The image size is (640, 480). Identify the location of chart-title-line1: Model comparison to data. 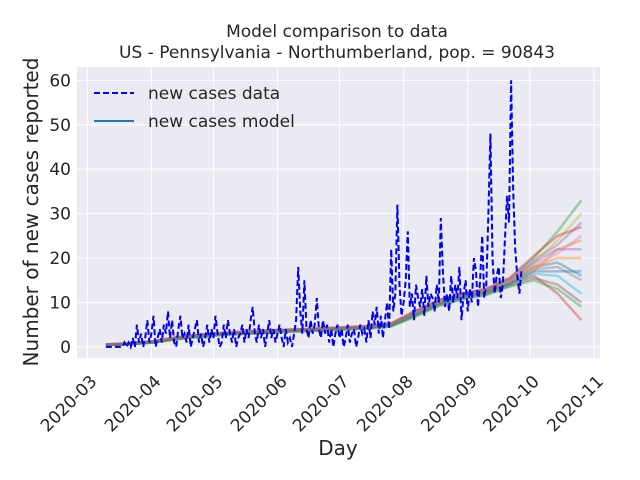
(337, 32).